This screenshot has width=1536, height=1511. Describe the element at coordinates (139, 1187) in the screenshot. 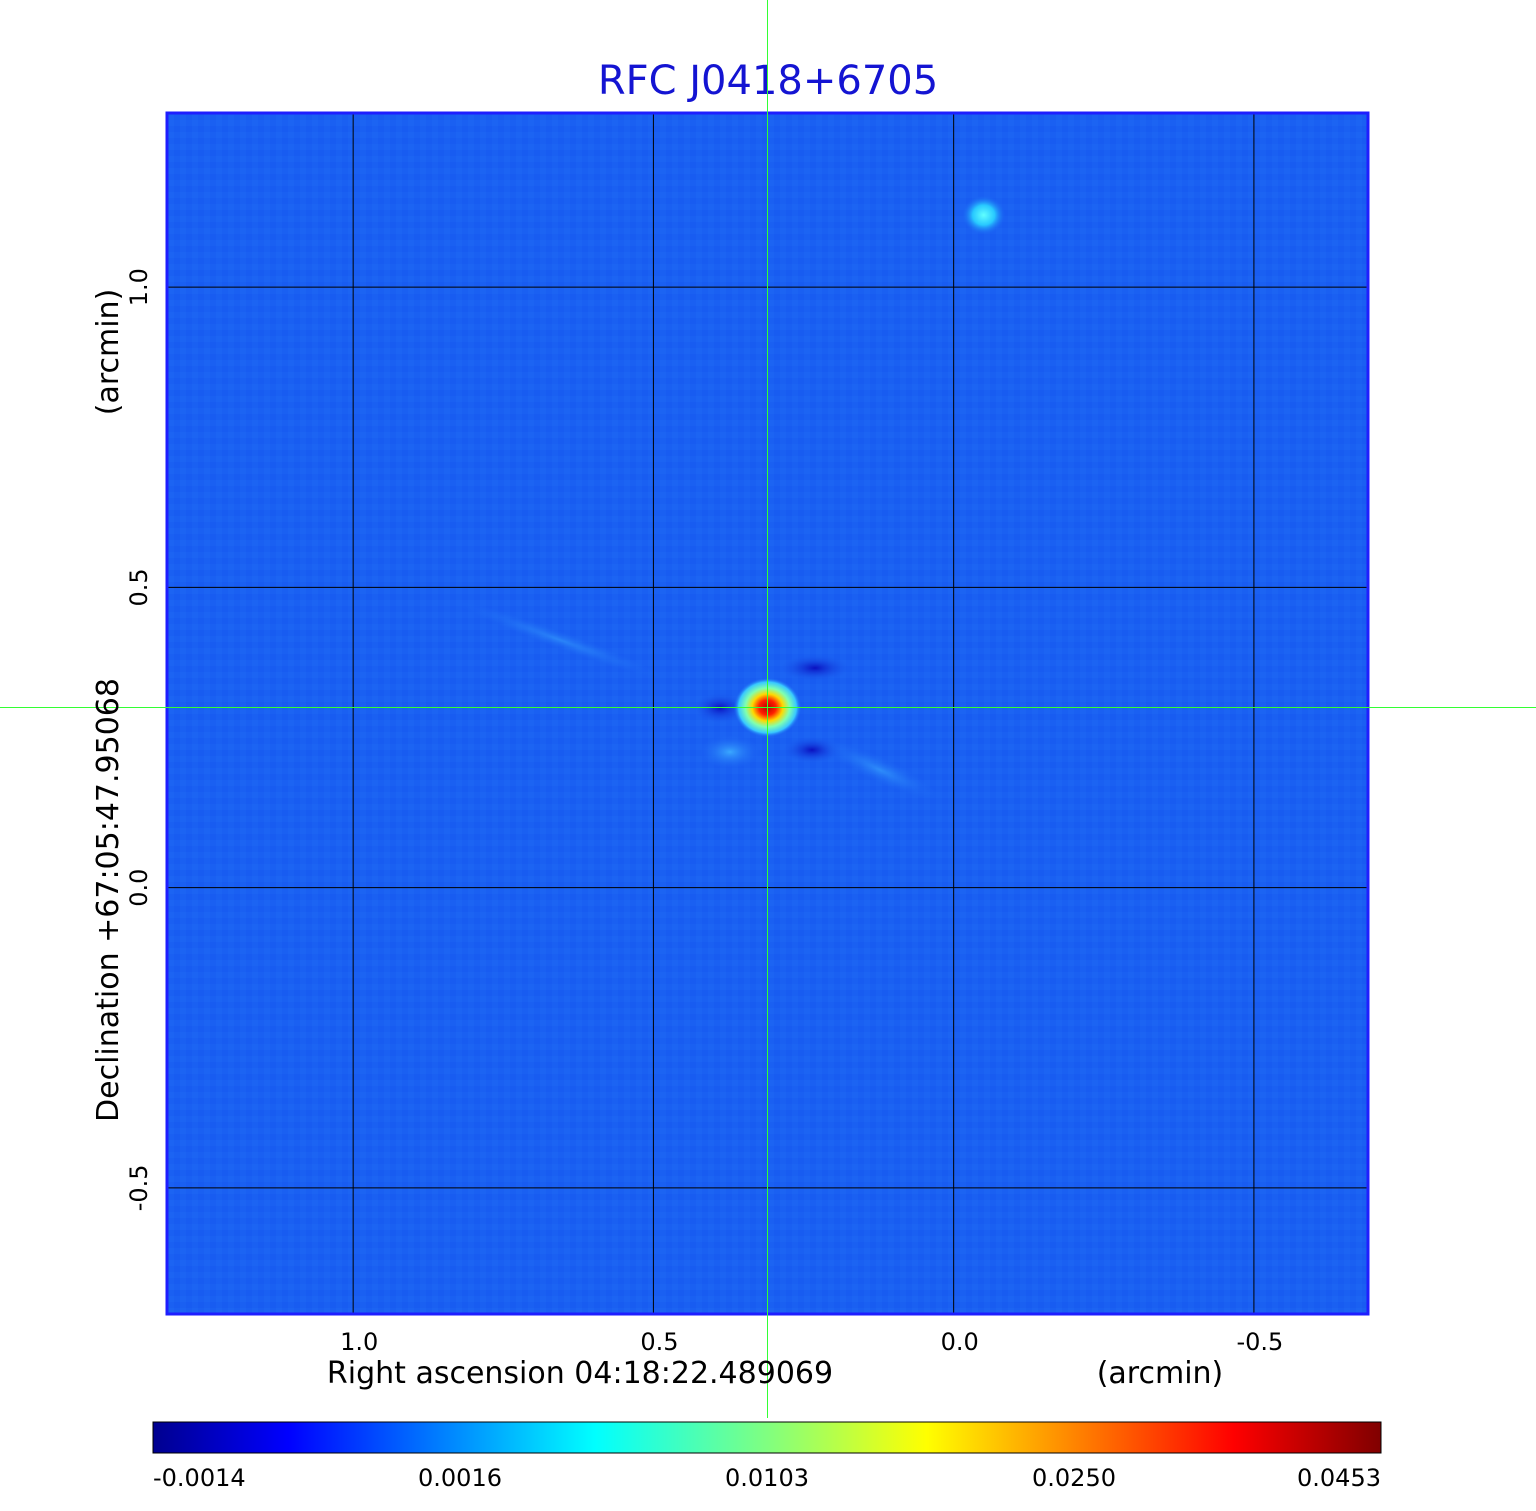

I see `y-tick-label: -0.5` at that location.